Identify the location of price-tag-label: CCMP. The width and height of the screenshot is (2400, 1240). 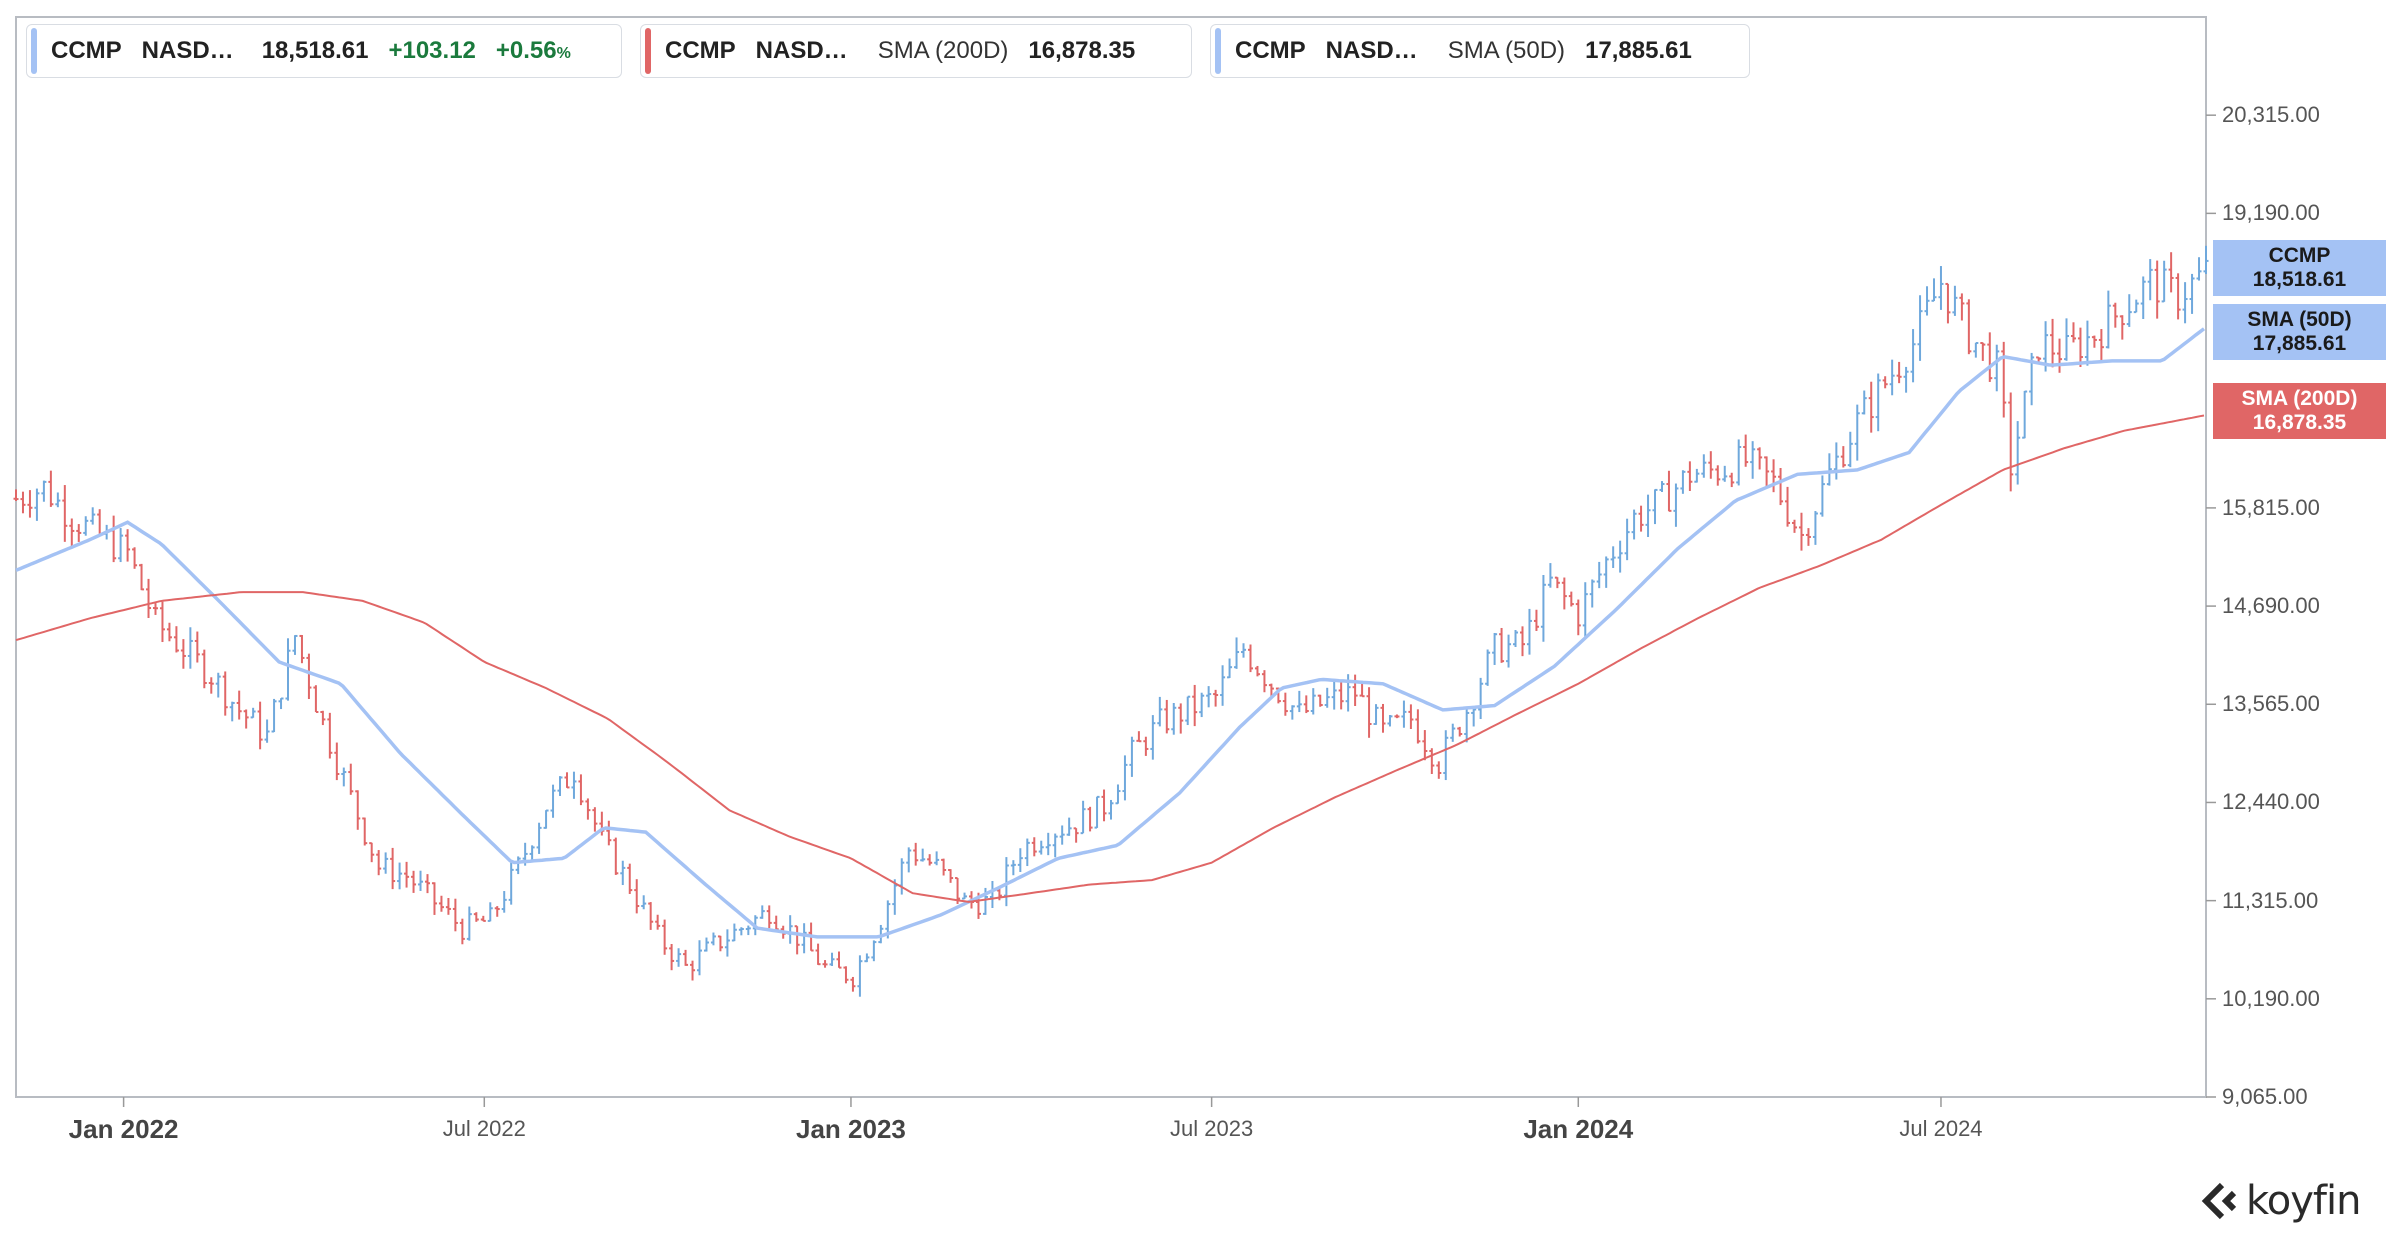
(2299, 255).